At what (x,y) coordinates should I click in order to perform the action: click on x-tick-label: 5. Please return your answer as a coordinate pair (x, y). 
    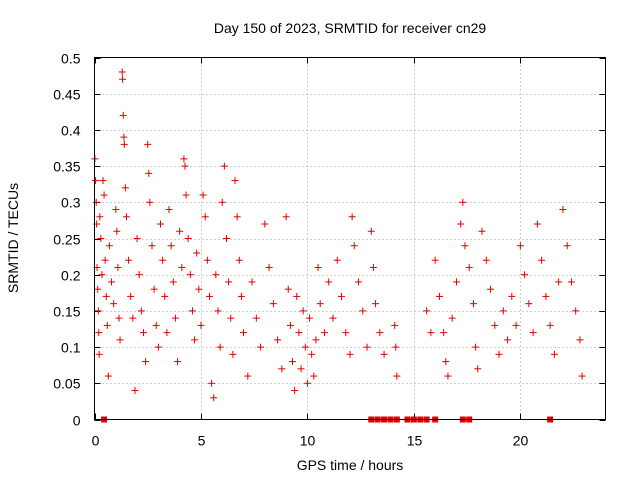
    Looking at the image, I should click on (202, 441).